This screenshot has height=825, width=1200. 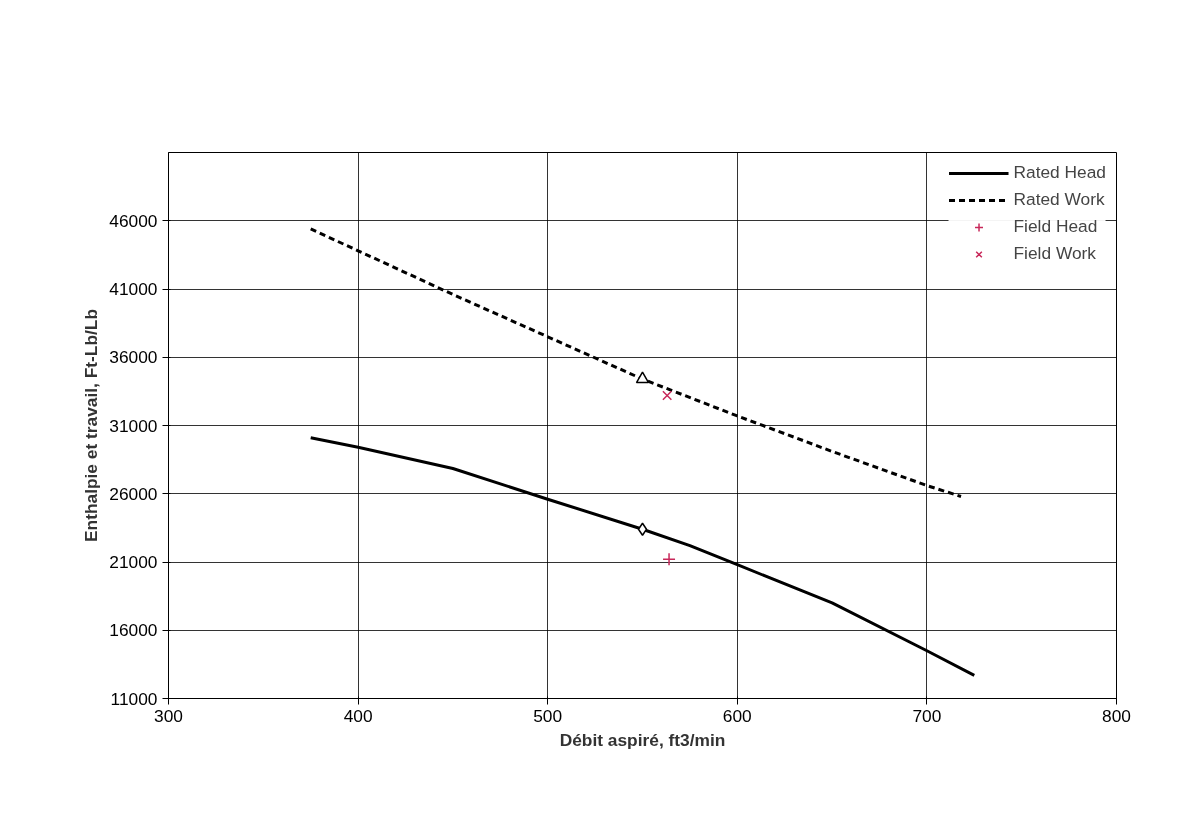 What do you see at coordinates (1055, 253) in the screenshot?
I see `legend-label: Field Work` at bounding box center [1055, 253].